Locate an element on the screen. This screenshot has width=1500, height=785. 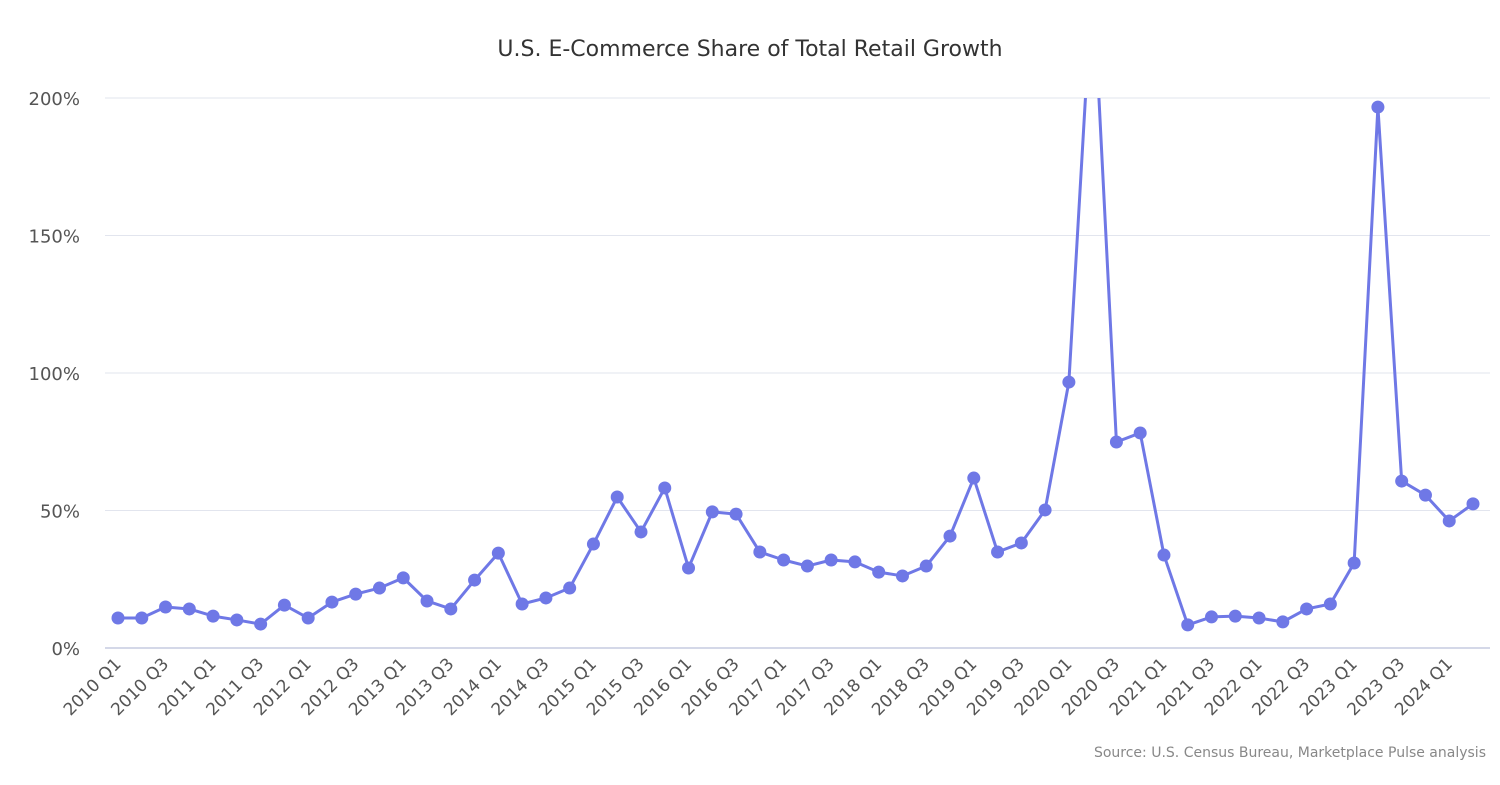
y-tick-label: 100% is located at coordinates (54, 374).